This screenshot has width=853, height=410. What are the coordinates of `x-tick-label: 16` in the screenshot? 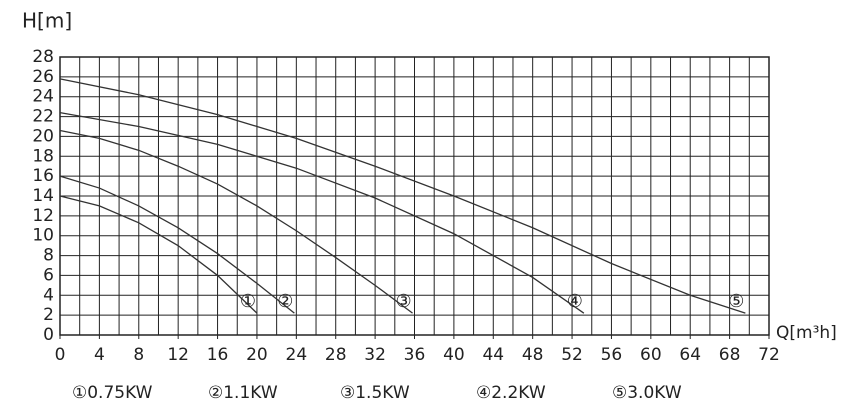 It's located at (218, 355).